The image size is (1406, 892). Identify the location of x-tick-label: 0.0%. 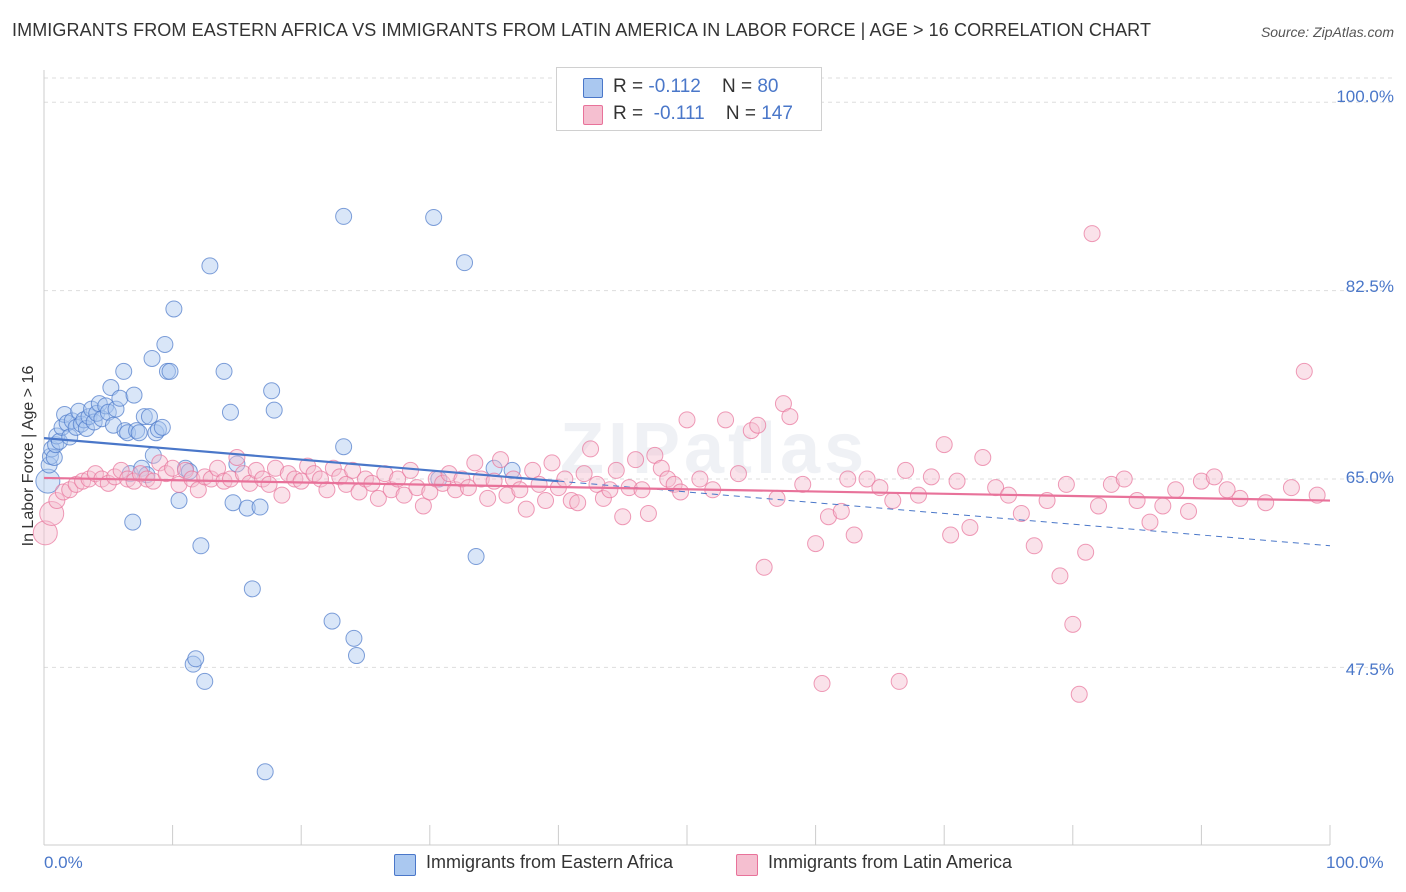
(63, 862).